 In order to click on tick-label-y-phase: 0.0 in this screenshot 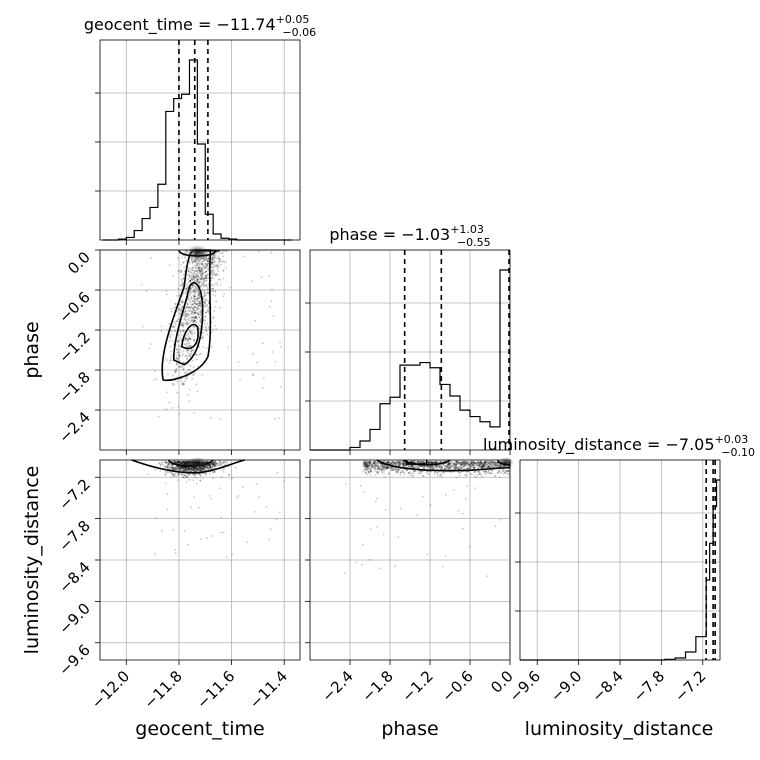, I will do `click(79, 263)`.